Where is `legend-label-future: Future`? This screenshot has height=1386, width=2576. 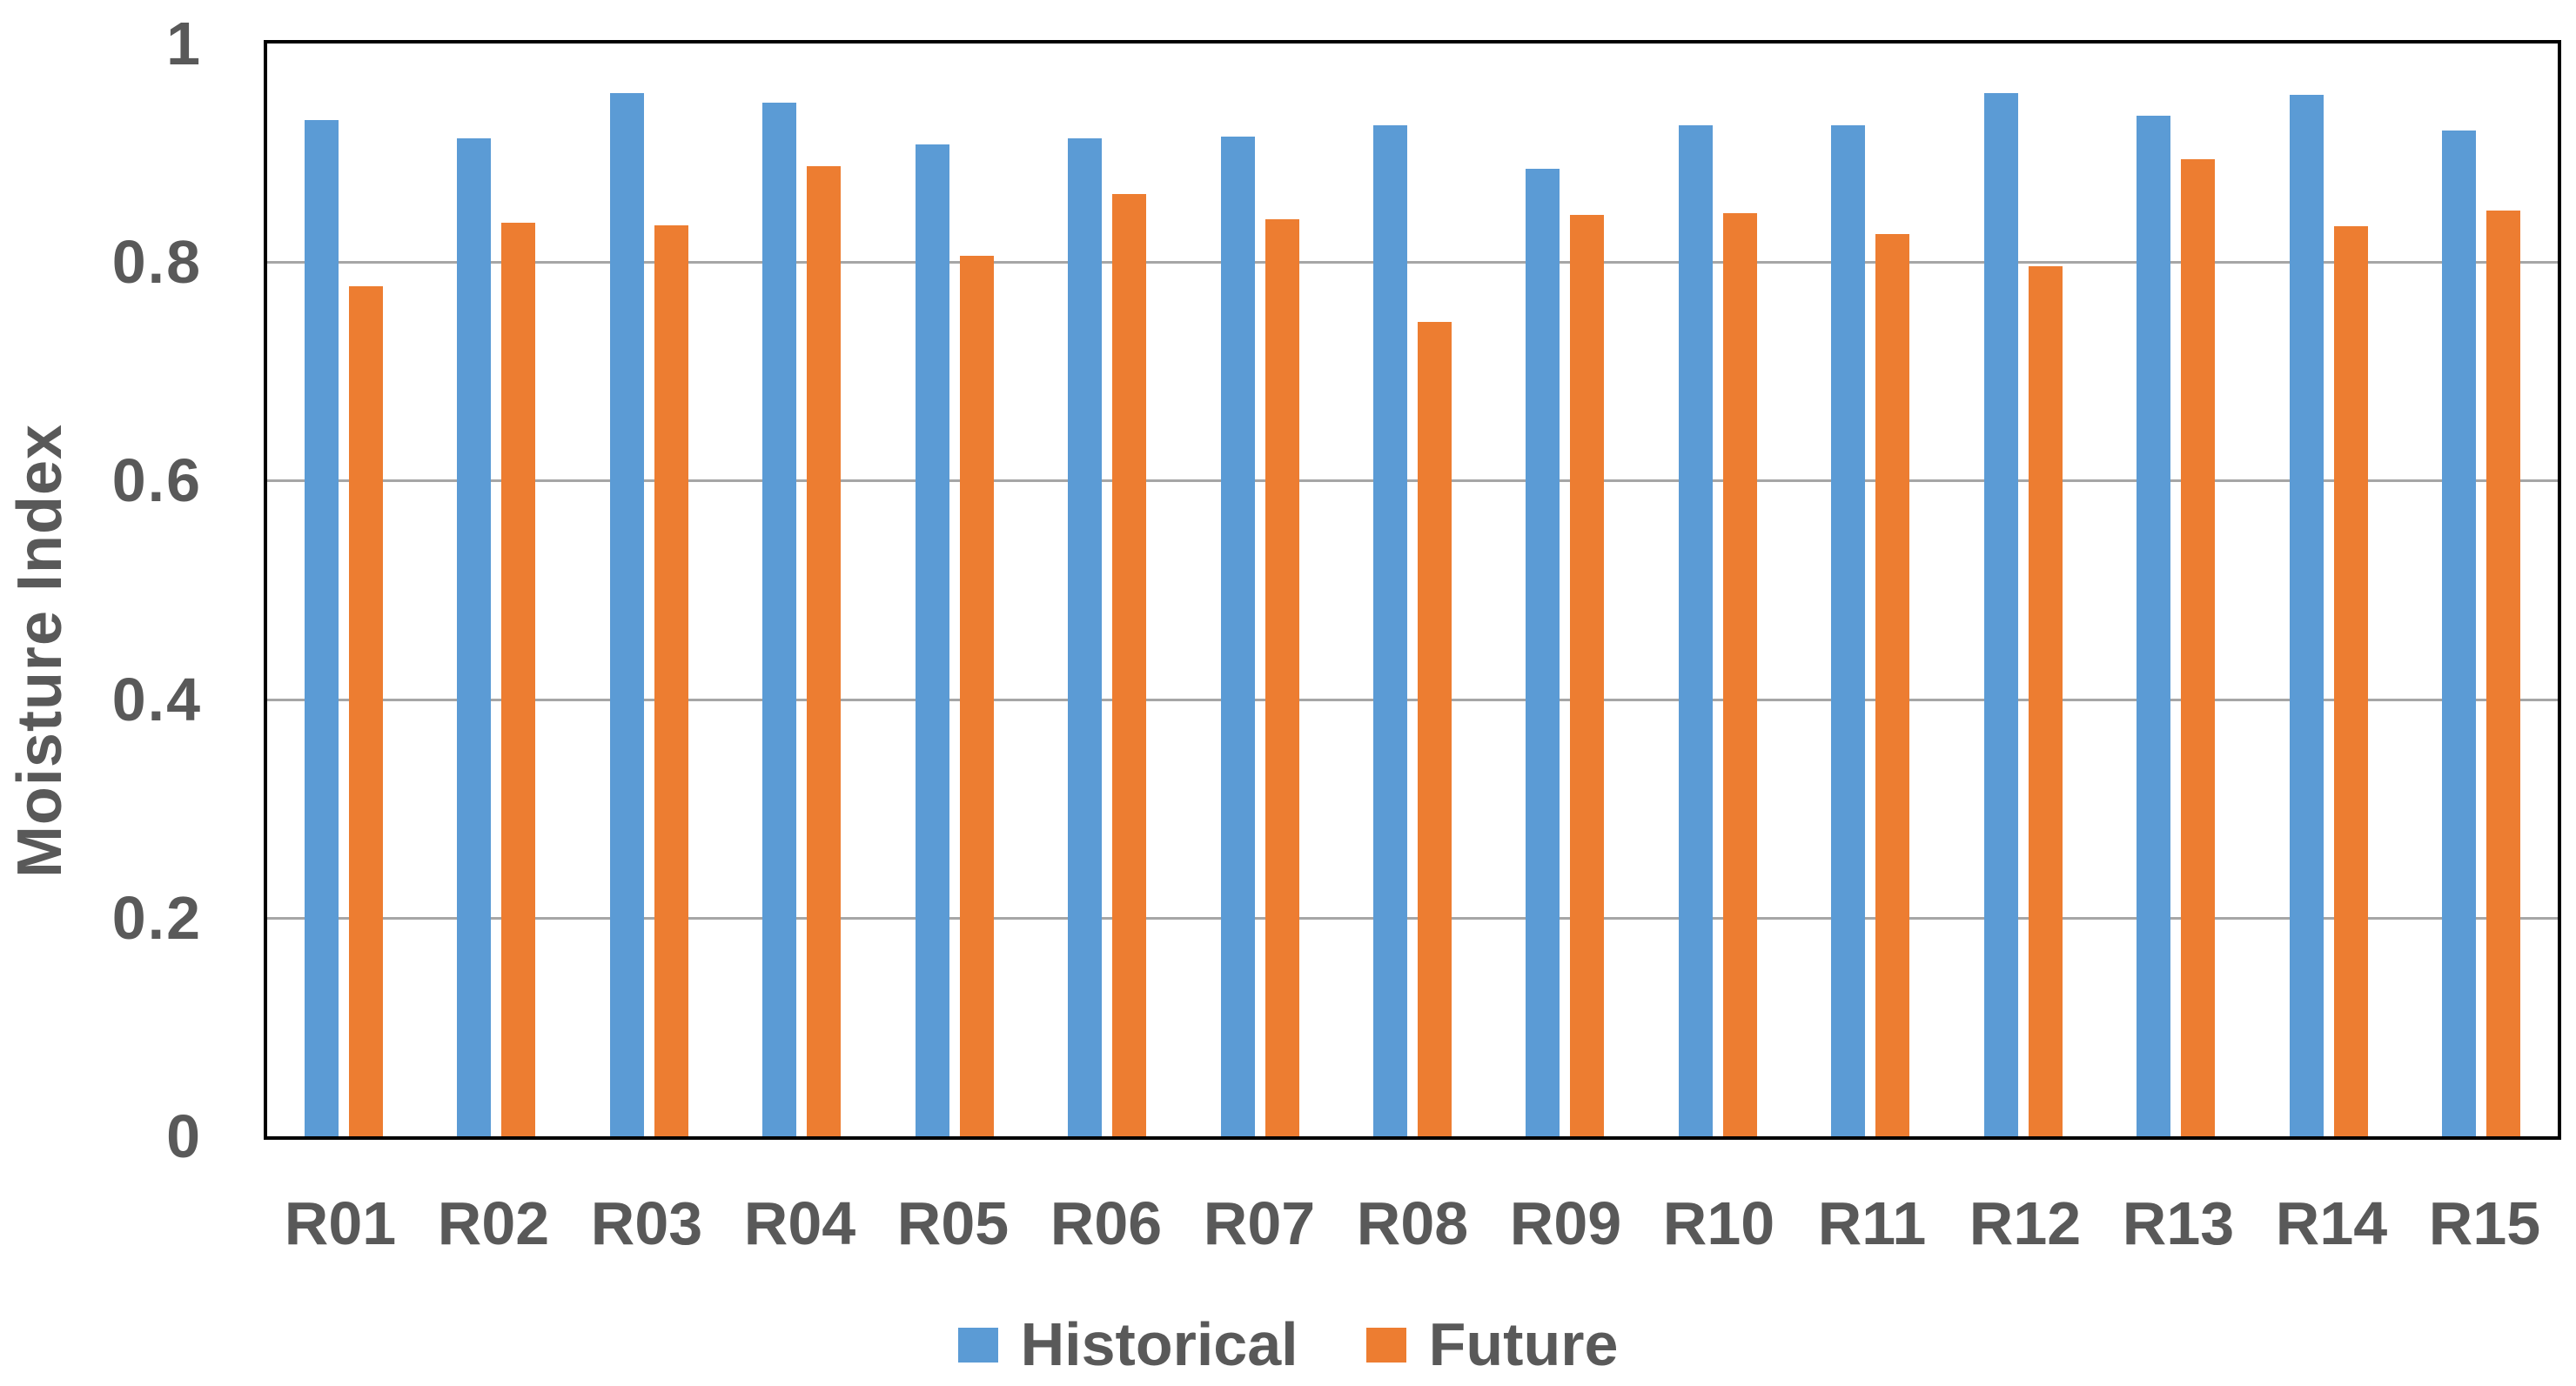 legend-label-future: Future is located at coordinates (1523, 1344).